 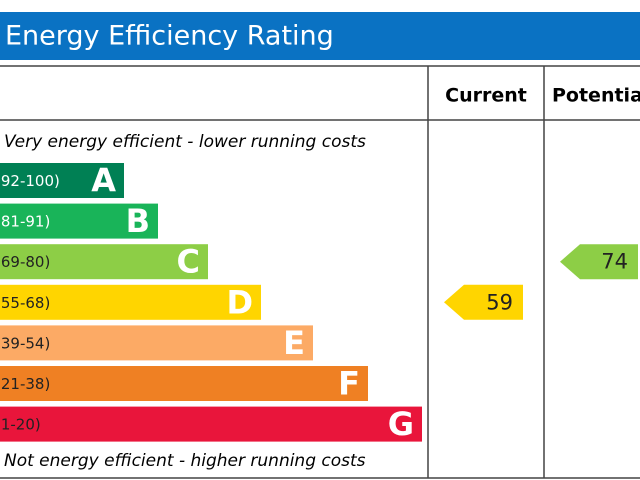 I want to click on potential-value: 74, so click(x=614, y=262).